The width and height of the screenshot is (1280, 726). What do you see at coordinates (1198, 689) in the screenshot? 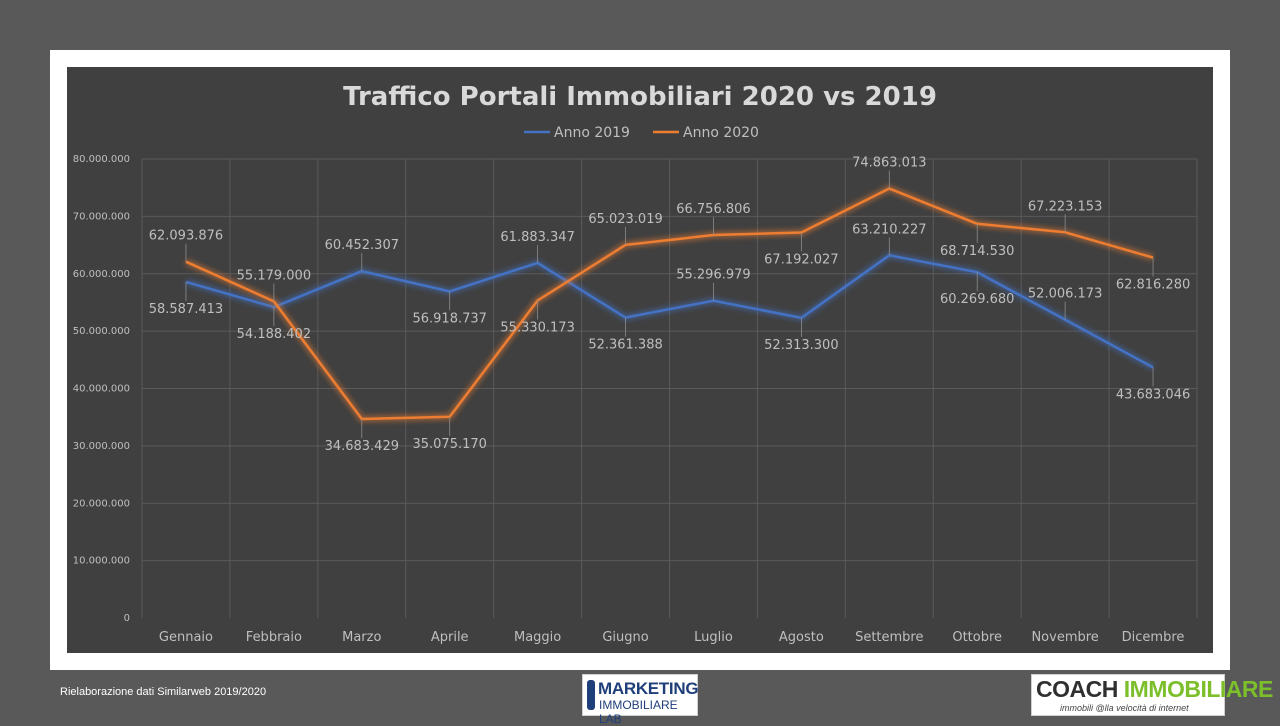
I see `logo-text-immobiliare: IMMOBILIARE` at bounding box center [1198, 689].